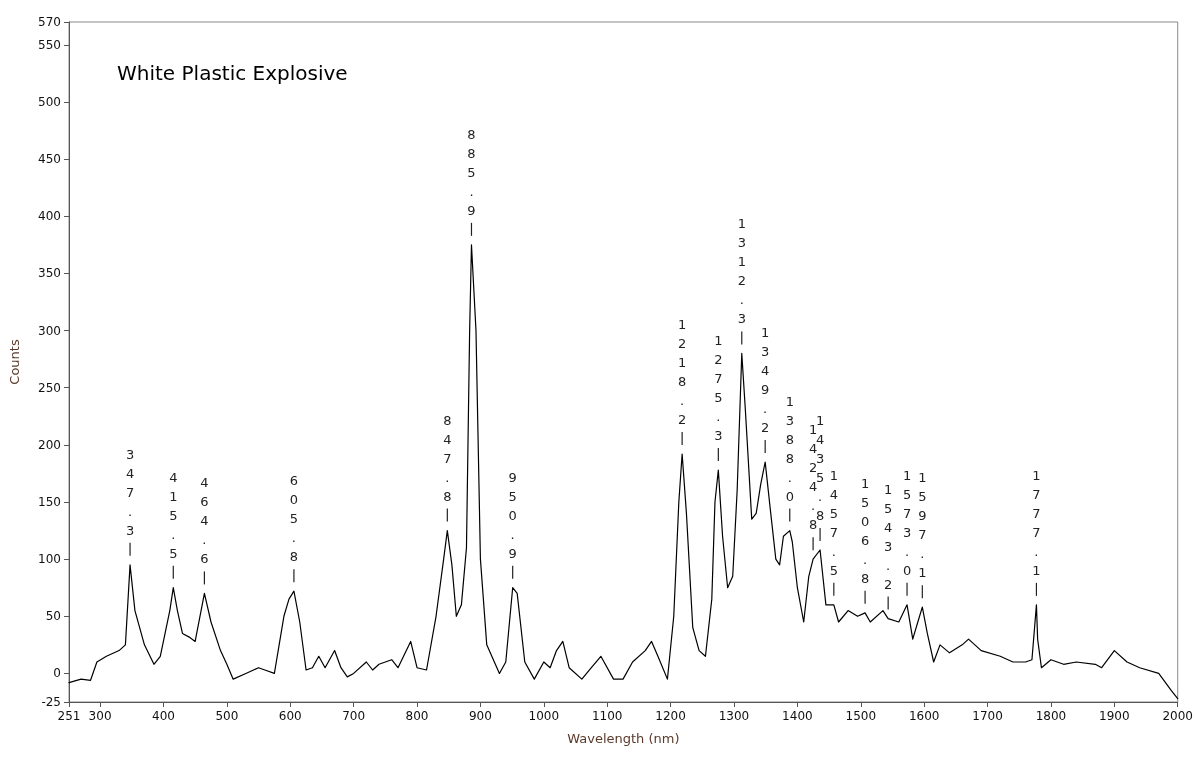 The image size is (1196, 758). Describe the element at coordinates (49, 159) in the screenshot. I see `y-tick-label: 450` at that location.